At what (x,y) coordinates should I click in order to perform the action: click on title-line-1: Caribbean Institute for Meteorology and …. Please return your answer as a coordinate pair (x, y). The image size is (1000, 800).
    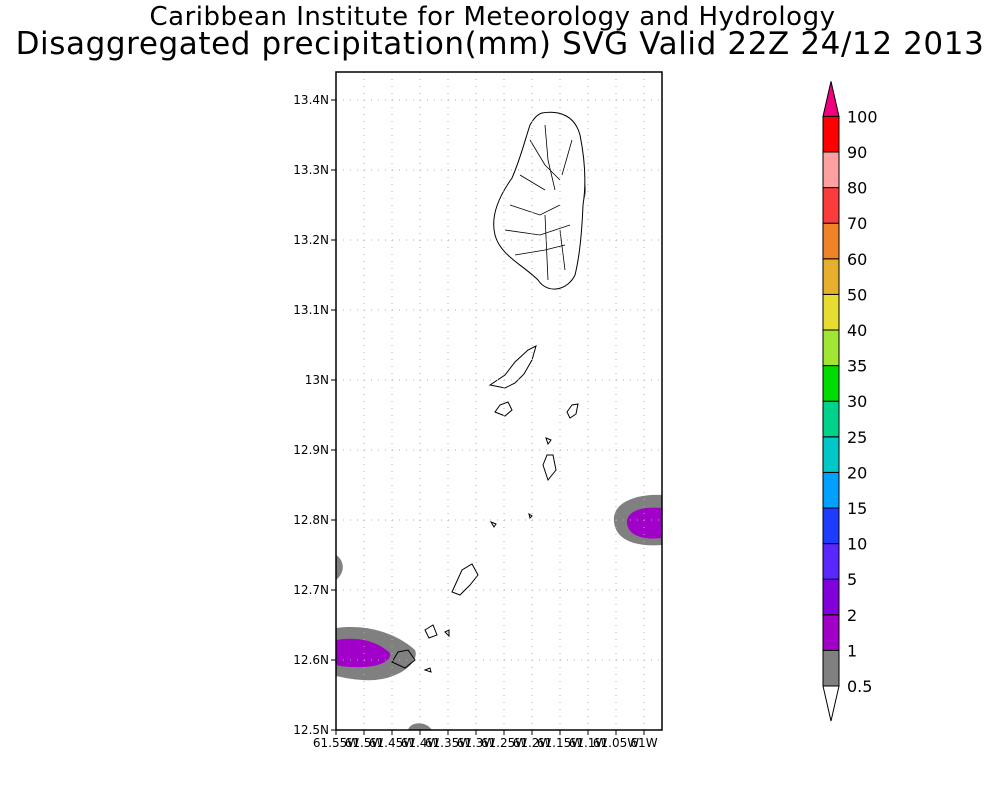
    Looking at the image, I should click on (492, 17).